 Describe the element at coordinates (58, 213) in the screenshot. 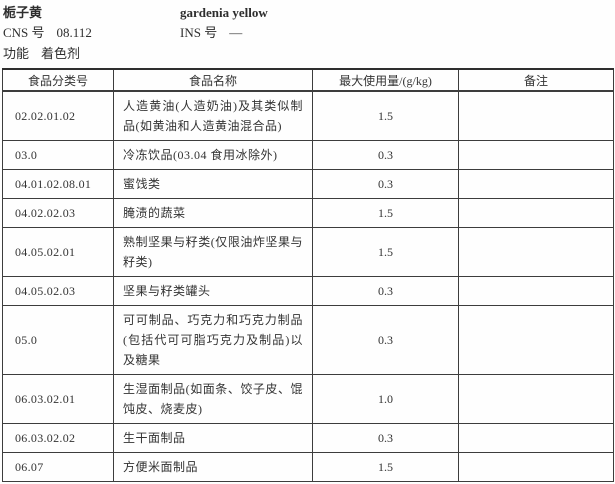

I see `cell-code: 04.02.02.03` at that location.